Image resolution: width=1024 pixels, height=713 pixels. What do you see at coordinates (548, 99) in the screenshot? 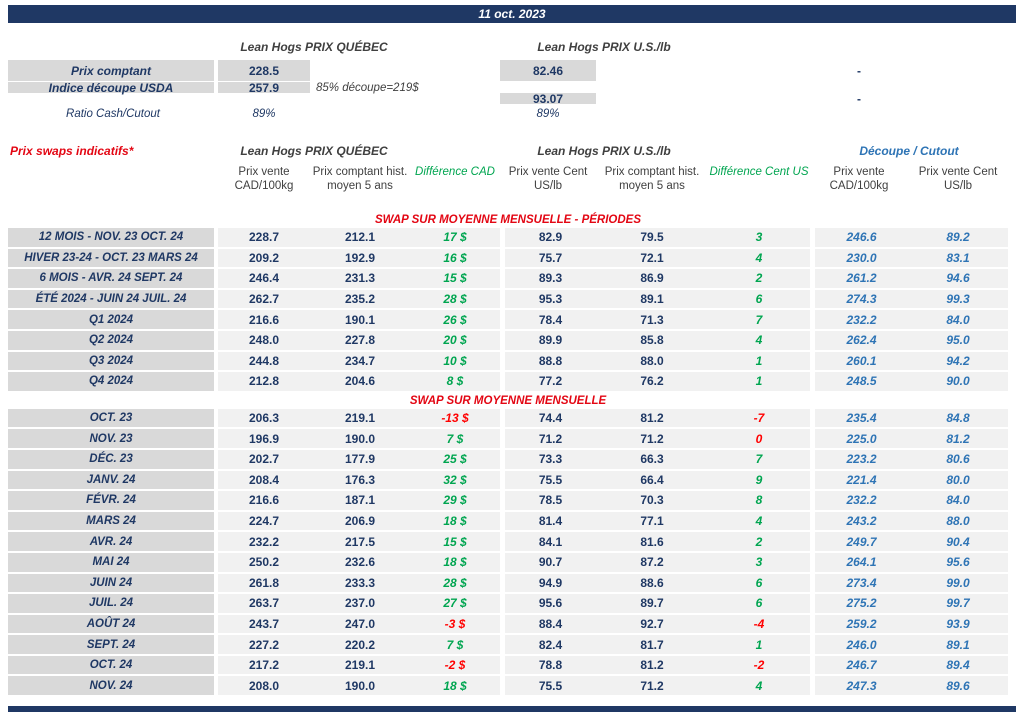
I see `spot-cutout-us: 93.07` at bounding box center [548, 99].